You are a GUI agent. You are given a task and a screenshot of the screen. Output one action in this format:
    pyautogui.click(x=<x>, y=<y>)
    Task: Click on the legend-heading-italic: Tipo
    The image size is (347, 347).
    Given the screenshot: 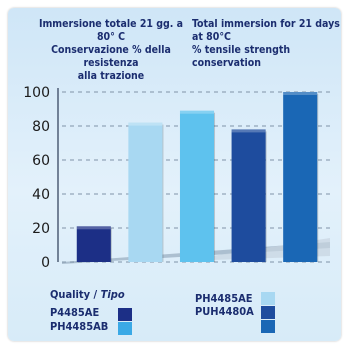 What is the action you would take?
    pyautogui.click(x=112, y=294)
    